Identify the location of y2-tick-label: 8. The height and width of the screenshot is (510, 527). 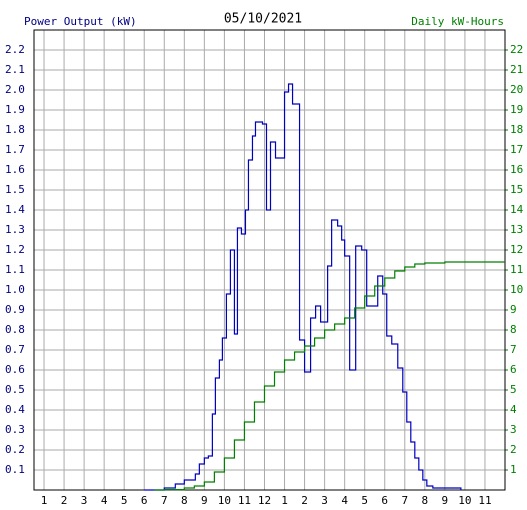
(513, 329).